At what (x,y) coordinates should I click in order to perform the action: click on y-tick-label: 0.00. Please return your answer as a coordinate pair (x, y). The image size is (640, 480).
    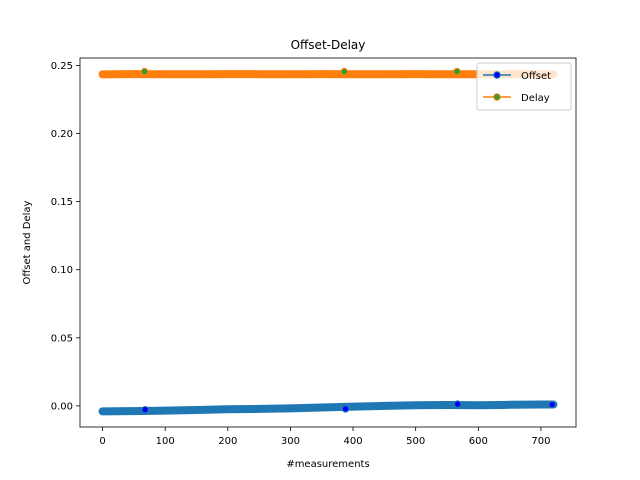
    Looking at the image, I should click on (62, 406).